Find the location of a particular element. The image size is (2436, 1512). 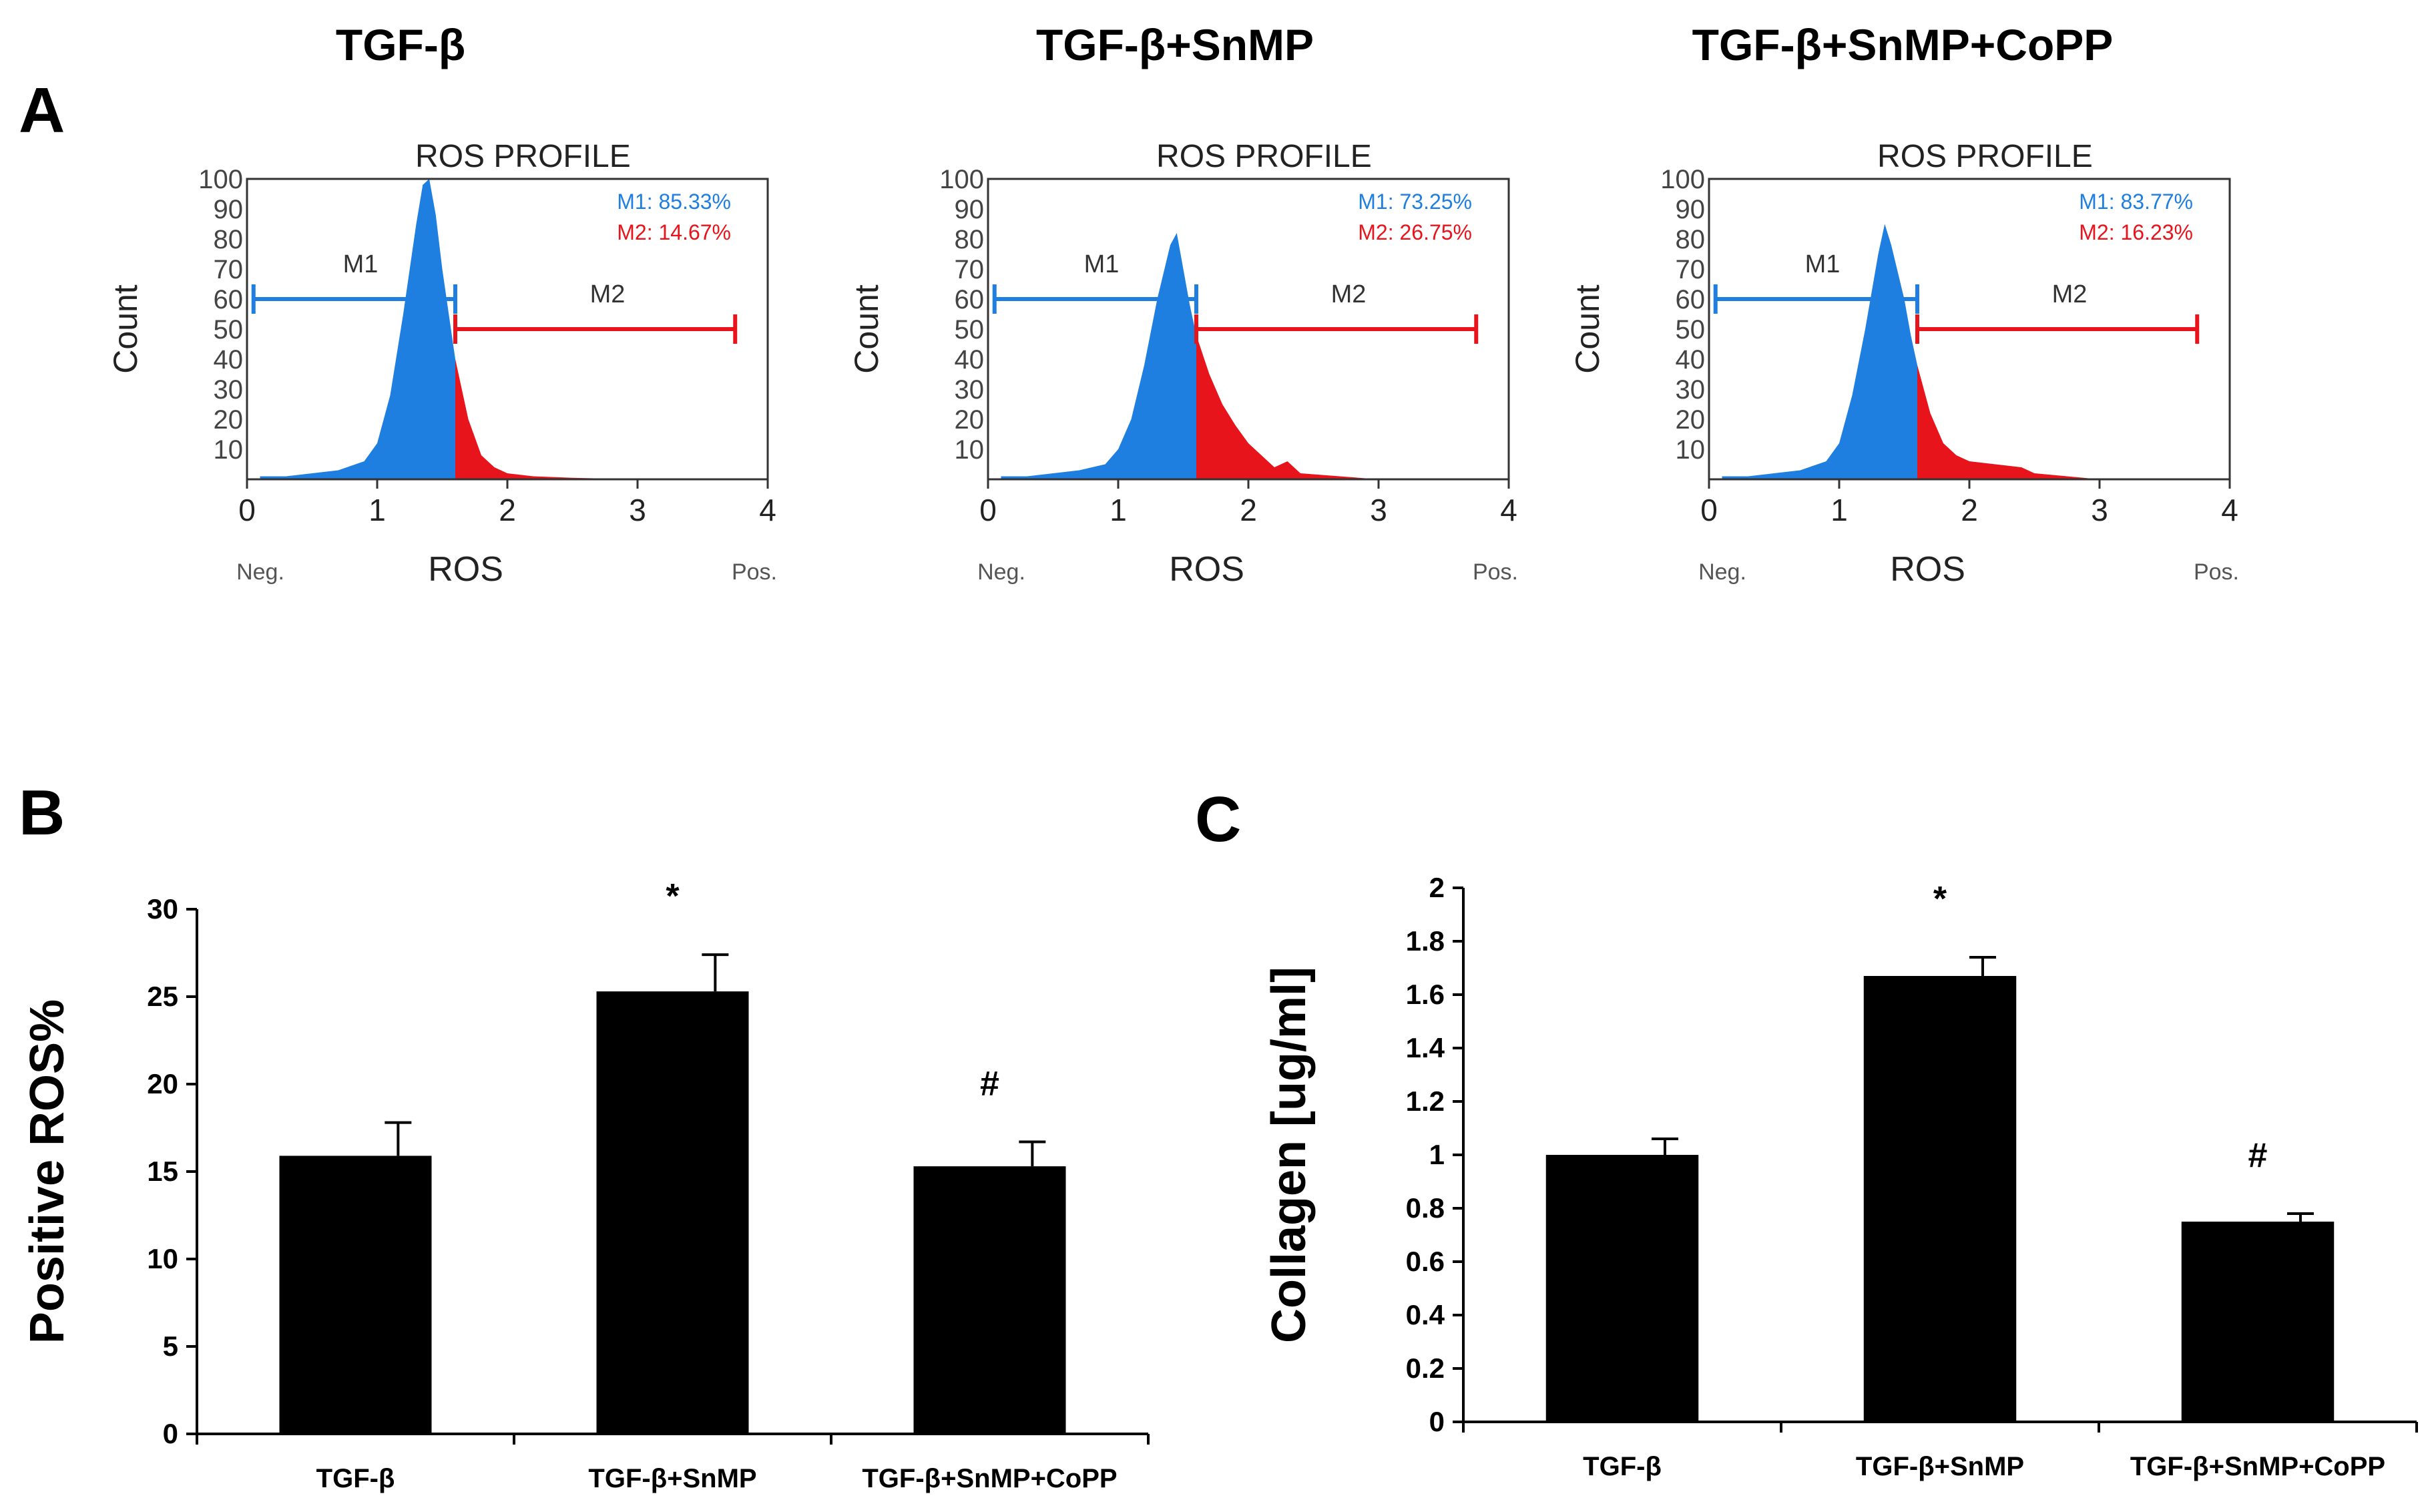

y-tick-label: 0.8 is located at coordinates (1425, 1208).